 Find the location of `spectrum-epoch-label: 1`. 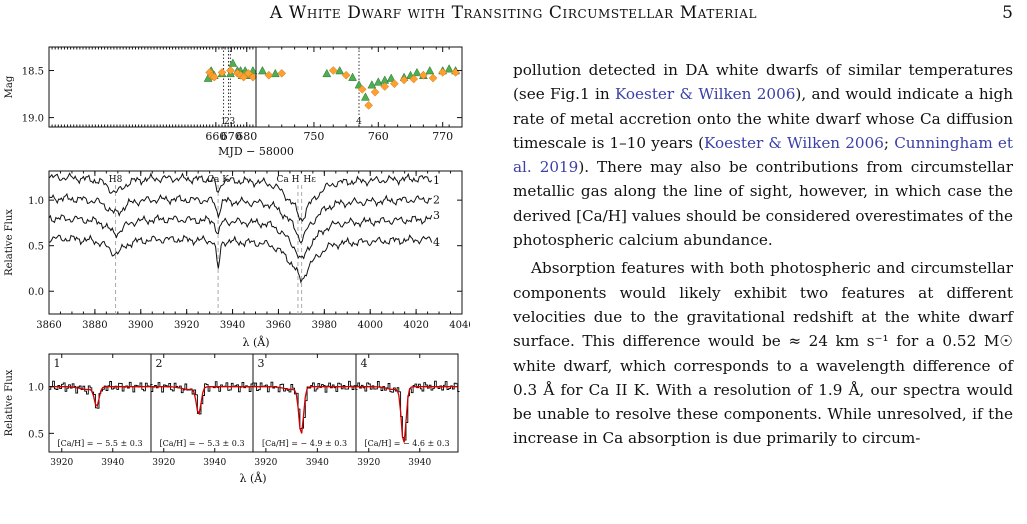

spectrum-epoch-label: 1 is located at coordinates (436, 180).